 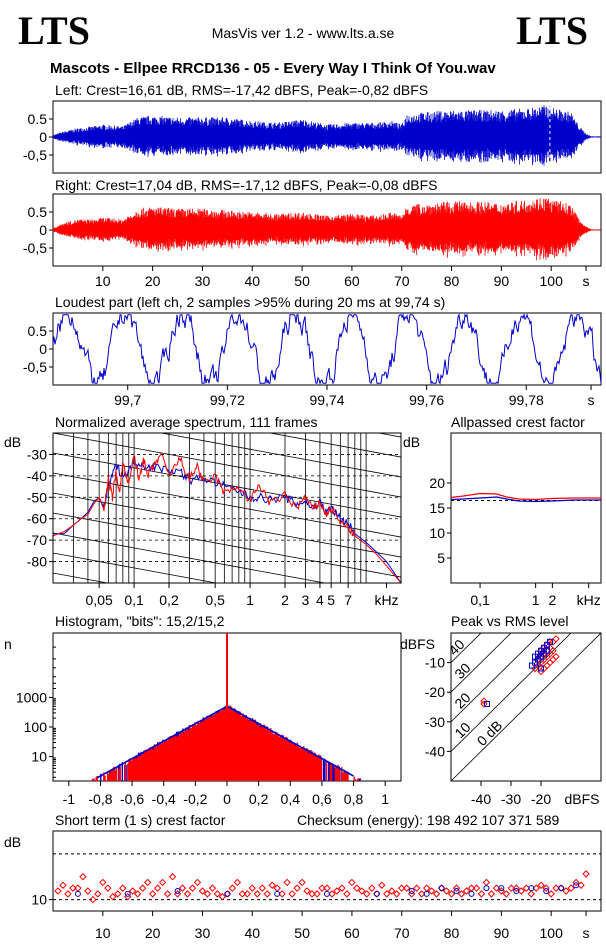 I want to click on right-waveform-x-tick-label: 90, so click(x=502, y=281).